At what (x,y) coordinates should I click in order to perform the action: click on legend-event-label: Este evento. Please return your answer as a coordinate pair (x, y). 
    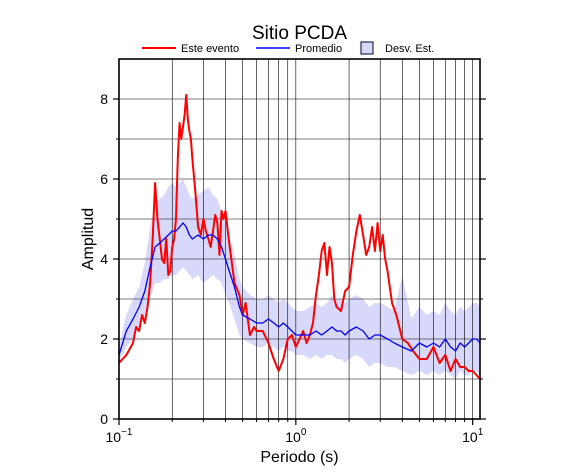
    Looking at the image, I should click on (210, 49).